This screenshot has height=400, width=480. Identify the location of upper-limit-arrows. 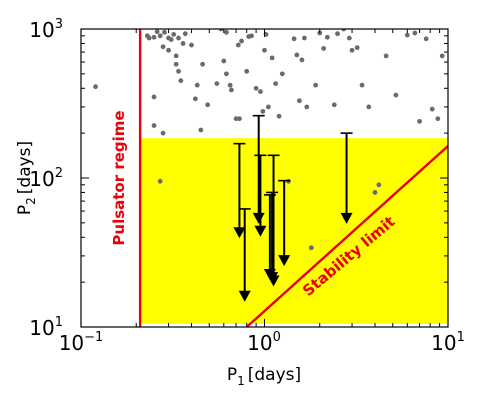
(293, 208).